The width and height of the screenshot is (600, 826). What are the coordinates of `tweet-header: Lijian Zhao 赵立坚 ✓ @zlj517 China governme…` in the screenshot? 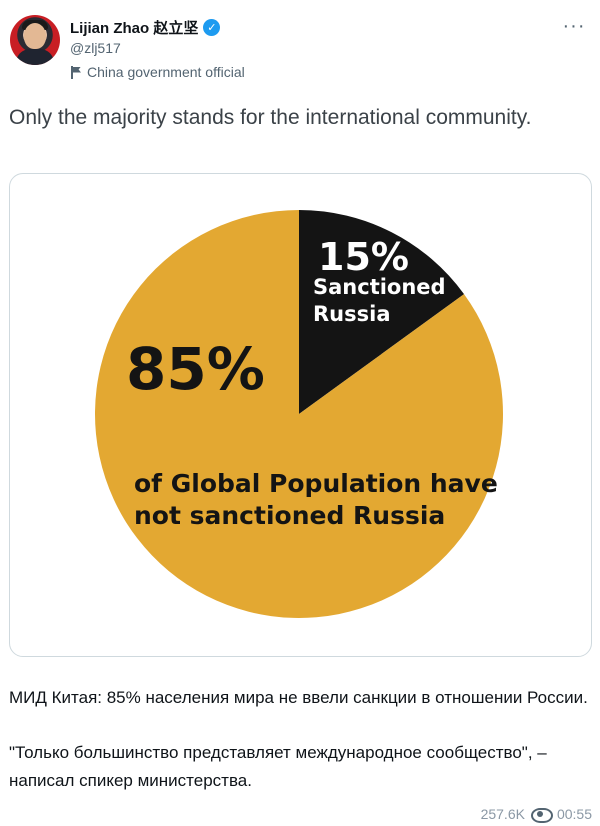 It's located at (300, 47).